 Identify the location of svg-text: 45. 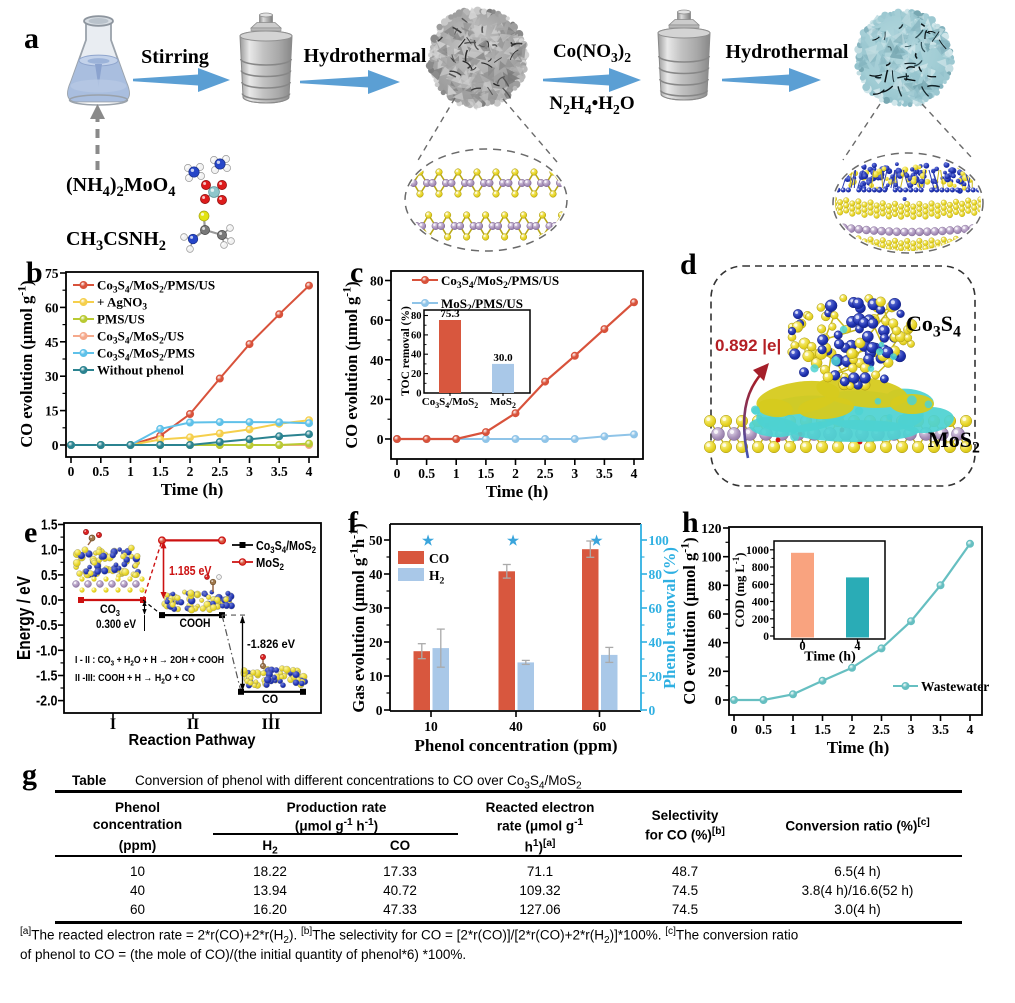
(52, 342).